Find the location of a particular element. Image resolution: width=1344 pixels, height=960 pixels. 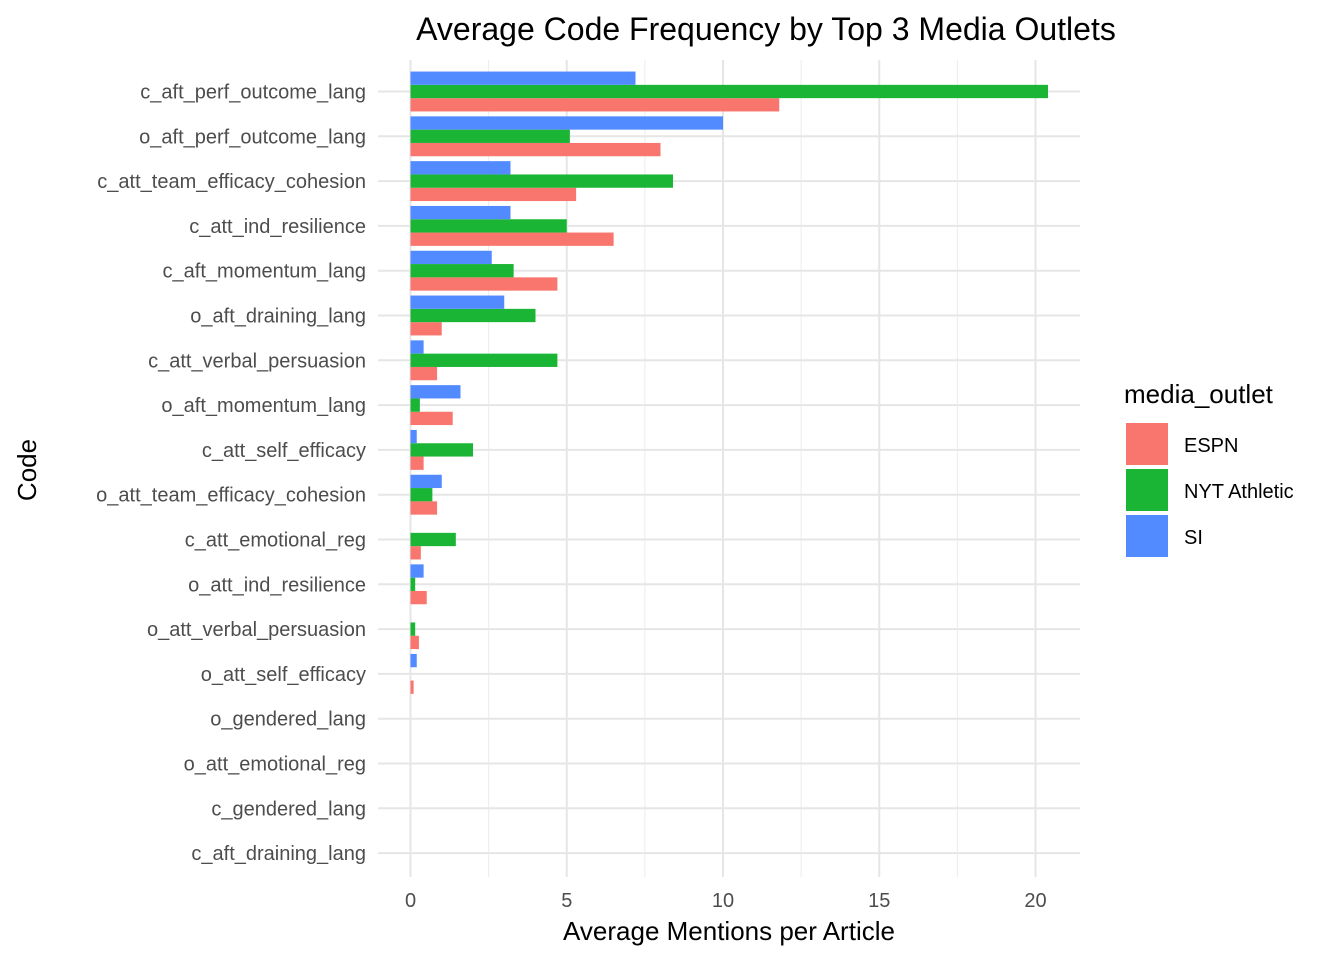

y-axis-title: Code is located at coordinates (27, 470).